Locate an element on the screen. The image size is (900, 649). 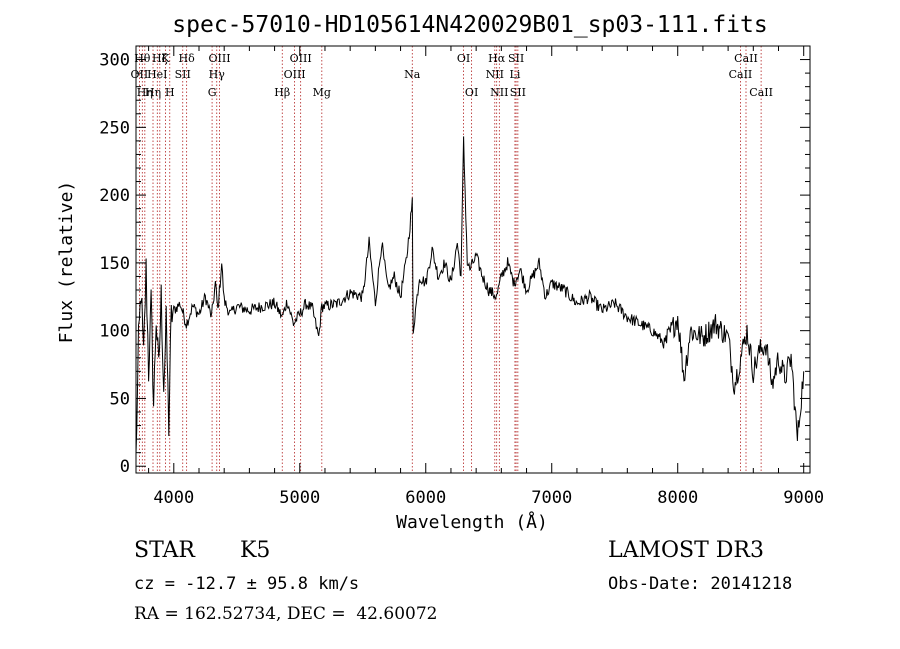
sky-coordinates: RA = 162.52734, DEC = 42.60072 is located at coordinates (286, 614).